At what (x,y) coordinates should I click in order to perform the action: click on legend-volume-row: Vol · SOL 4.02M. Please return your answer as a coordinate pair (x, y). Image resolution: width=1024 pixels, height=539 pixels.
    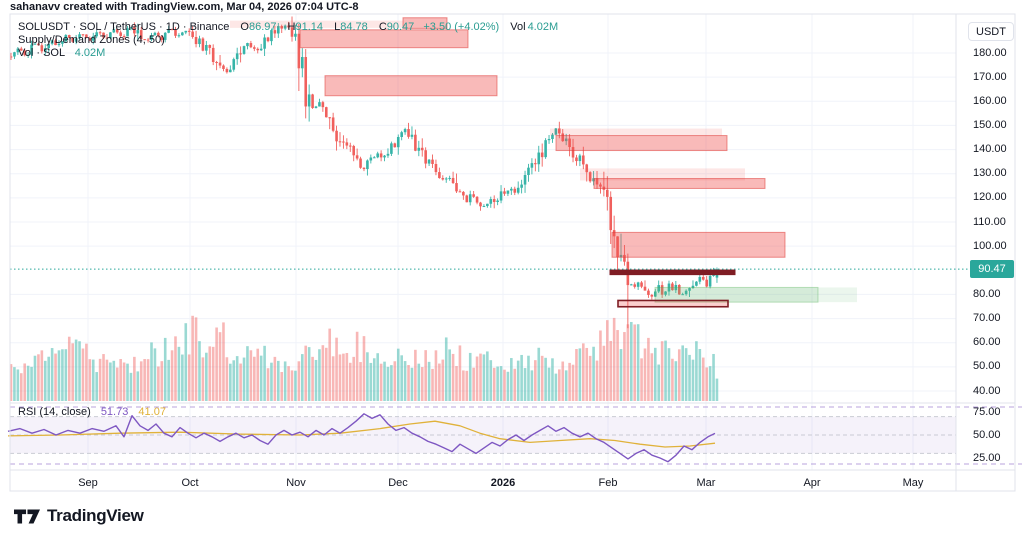
    Looking at the image, I should click on (288, 53).